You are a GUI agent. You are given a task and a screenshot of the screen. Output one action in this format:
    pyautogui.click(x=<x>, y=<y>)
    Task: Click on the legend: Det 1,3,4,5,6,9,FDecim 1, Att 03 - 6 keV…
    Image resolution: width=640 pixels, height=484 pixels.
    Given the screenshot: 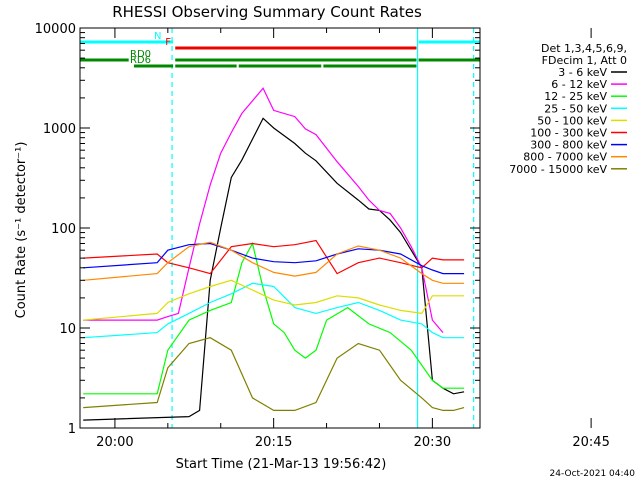 What is the action you would take?
    pyautogui.click(x=568, y=109)
    